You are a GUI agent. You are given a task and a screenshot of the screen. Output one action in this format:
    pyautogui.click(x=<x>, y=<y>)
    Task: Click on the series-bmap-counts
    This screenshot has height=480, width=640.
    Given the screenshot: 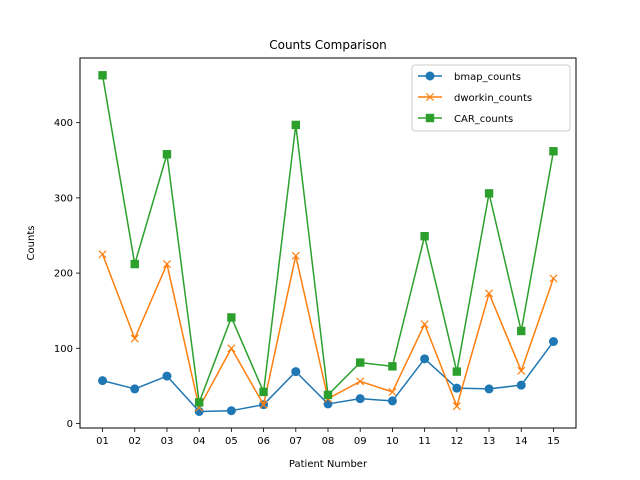 What is the action you would take?
    pyautogui.click(x=328, y=376)
    